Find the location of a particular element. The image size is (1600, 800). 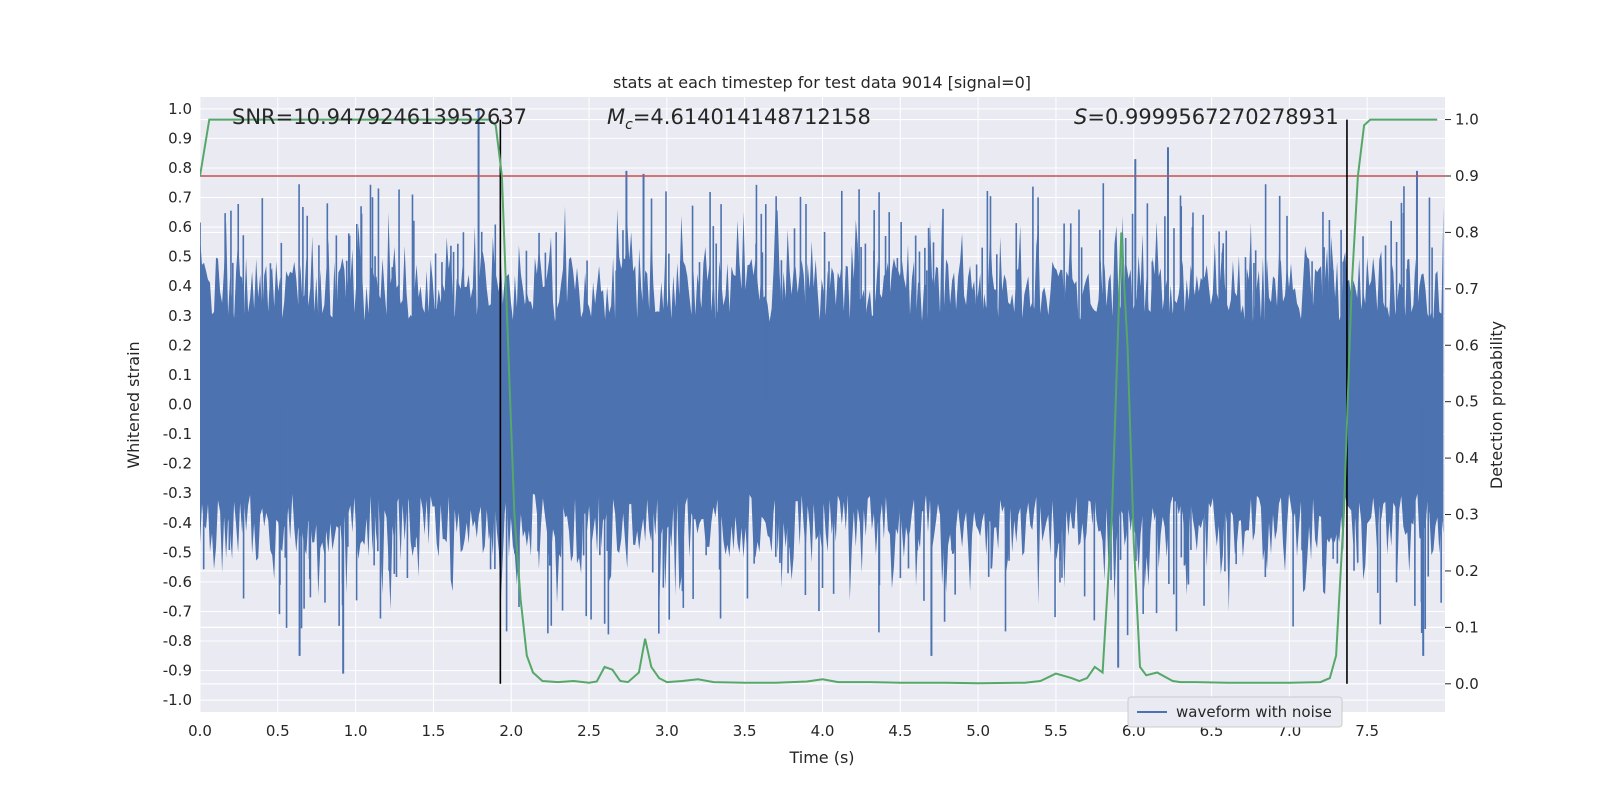

y-left-tick-label: -0.7 is located at coordinates (177, 611).